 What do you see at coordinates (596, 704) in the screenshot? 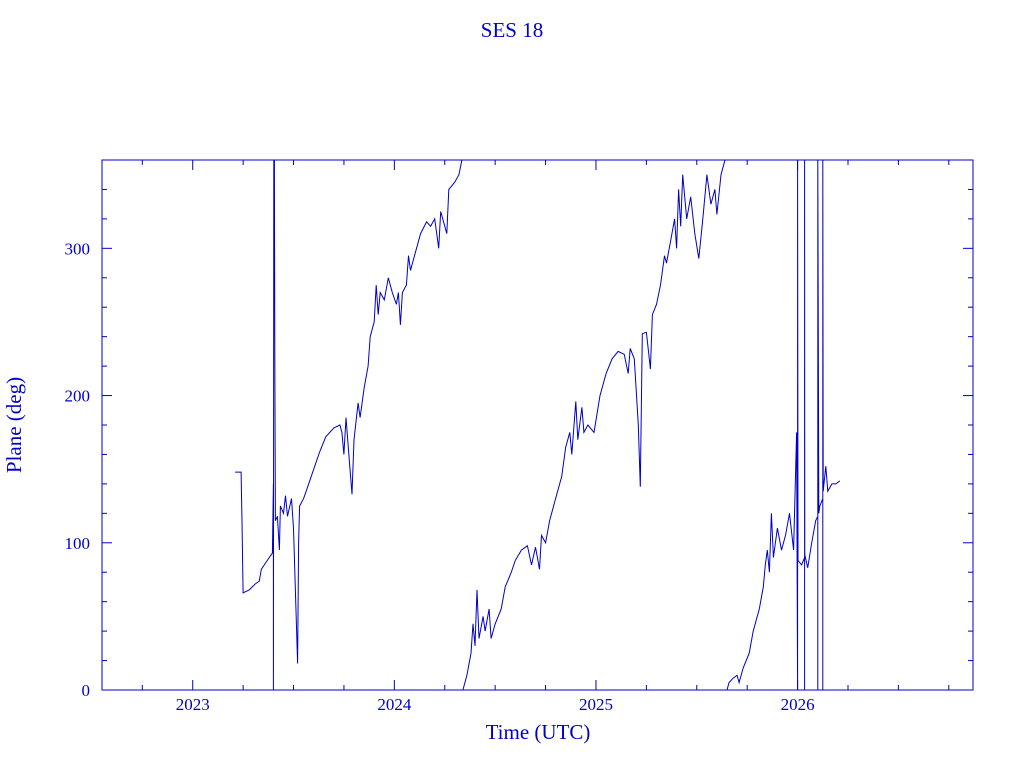
I see `x-tick-label: 2025` at bounding box center [596, 704].